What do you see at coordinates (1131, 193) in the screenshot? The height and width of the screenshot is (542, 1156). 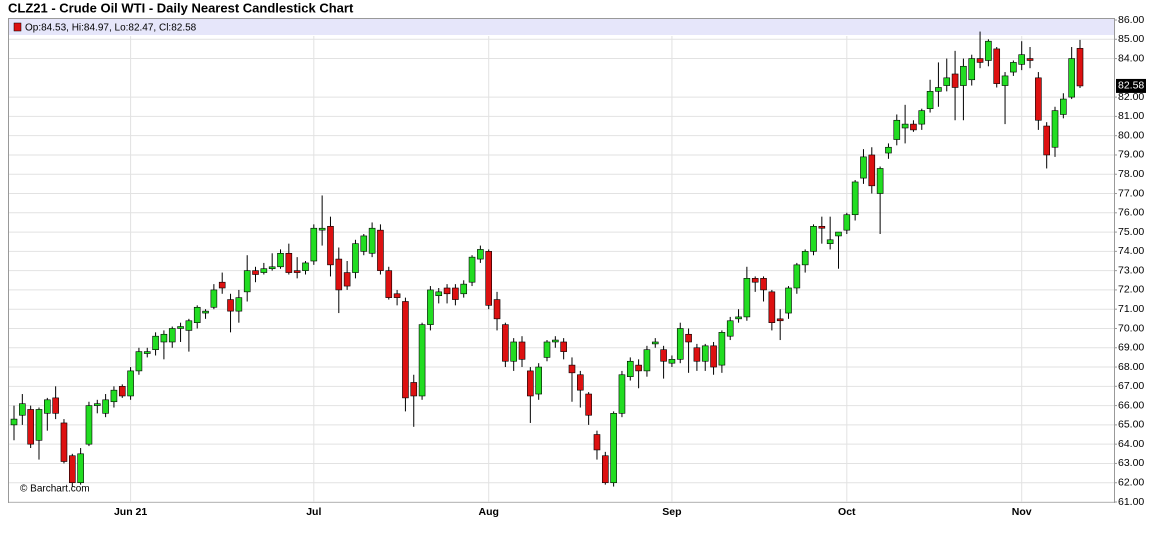 I see `y-tick-label: 77.00` at bounding box center [1131, 193].